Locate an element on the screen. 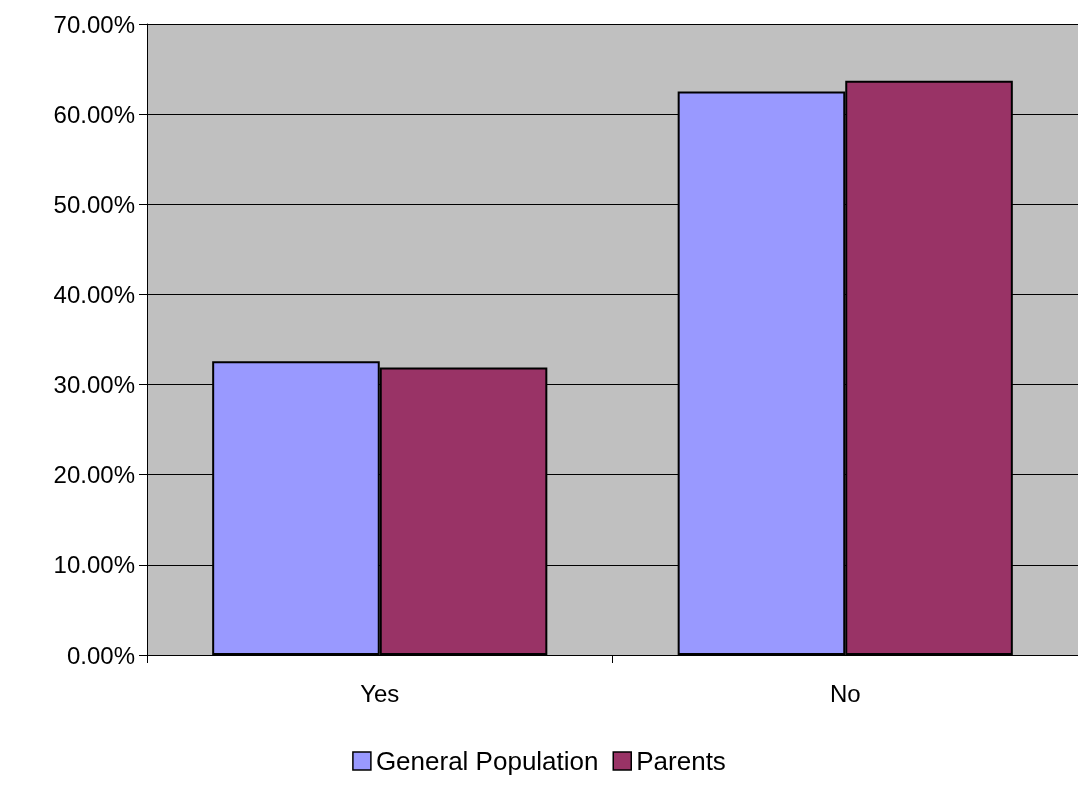 The height and width of the screenshot is (787, 1078). y-tick-label: 30.00% is located at coordinates (94, 385).